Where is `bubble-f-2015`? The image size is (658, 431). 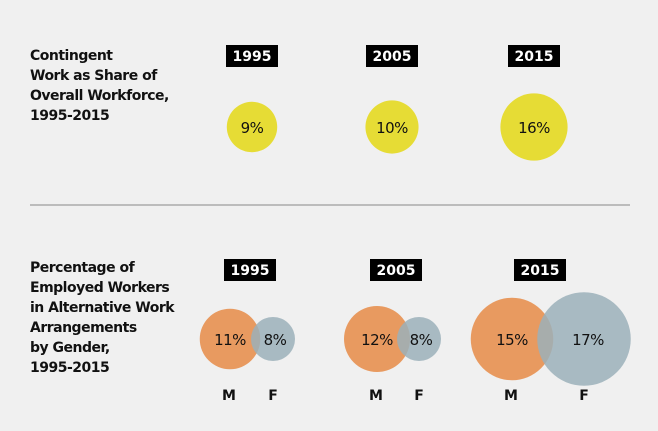 bubble-f-2015 is located at coordinates (584, 339).